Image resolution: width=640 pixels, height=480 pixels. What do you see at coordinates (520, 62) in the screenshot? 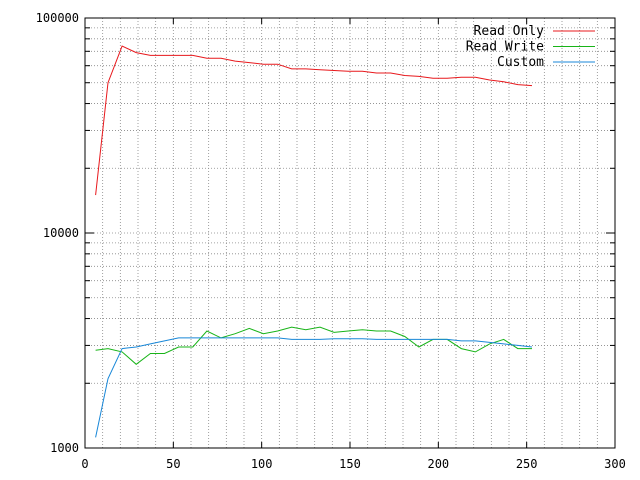
I see `legend-label-custom: Custom` at bounding box center [520, 62].